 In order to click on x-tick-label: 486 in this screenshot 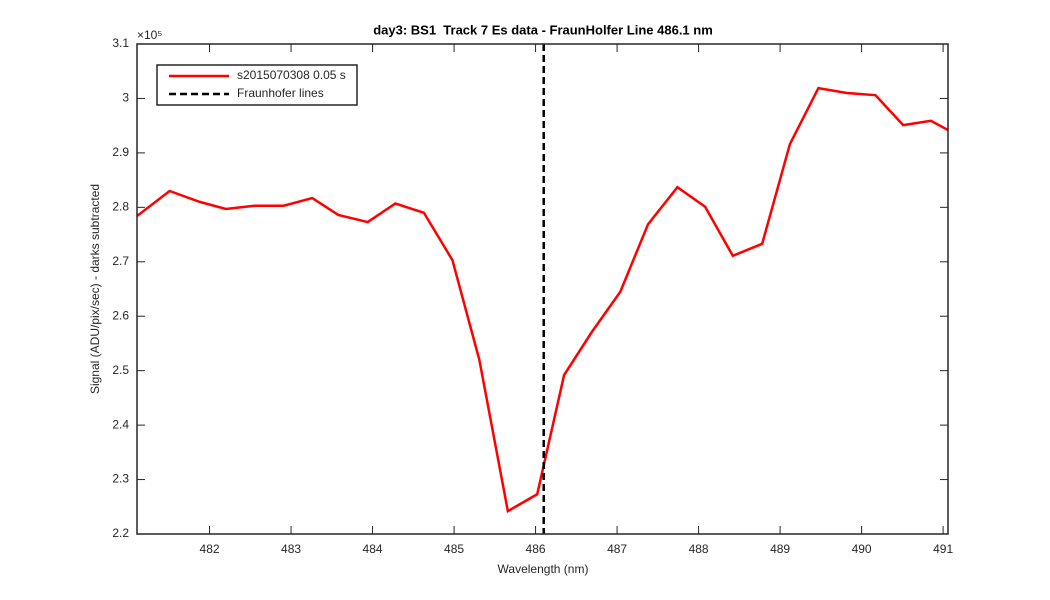, I will do `click(536, 549)`.